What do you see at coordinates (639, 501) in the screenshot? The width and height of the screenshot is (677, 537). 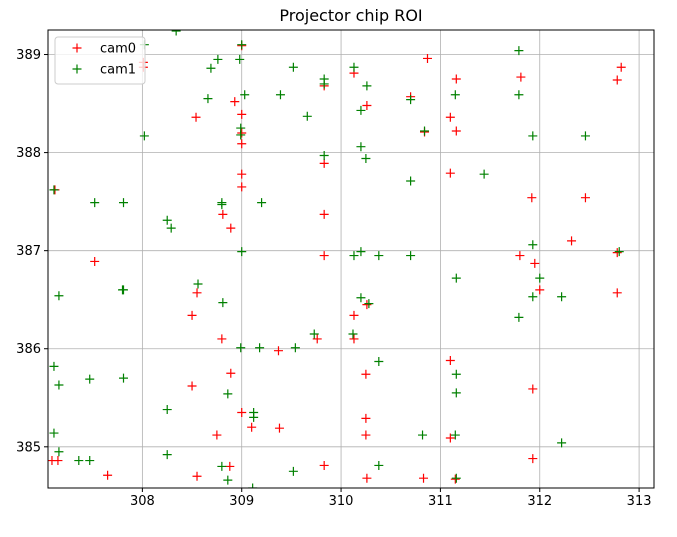 I see `x-tick-label: 313` at bounding box center [639, 501].